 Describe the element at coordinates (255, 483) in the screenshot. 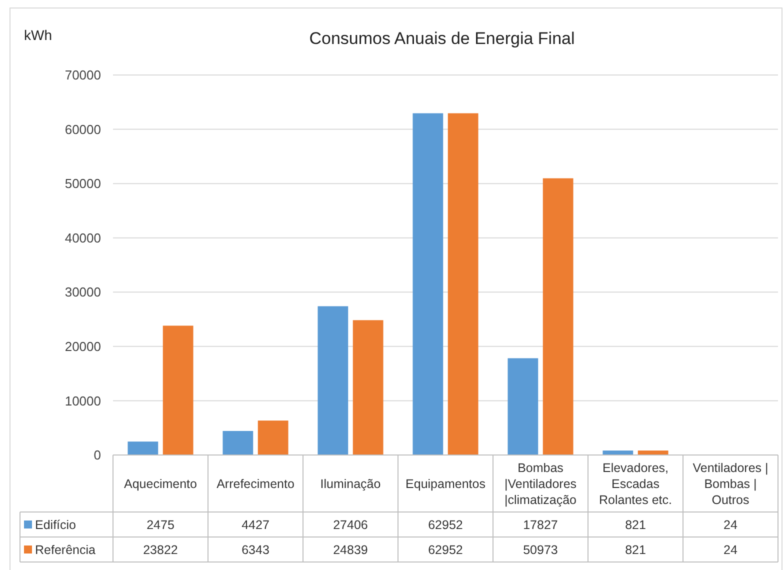

I see `x-tick-label: Arrefecimento` at that location.